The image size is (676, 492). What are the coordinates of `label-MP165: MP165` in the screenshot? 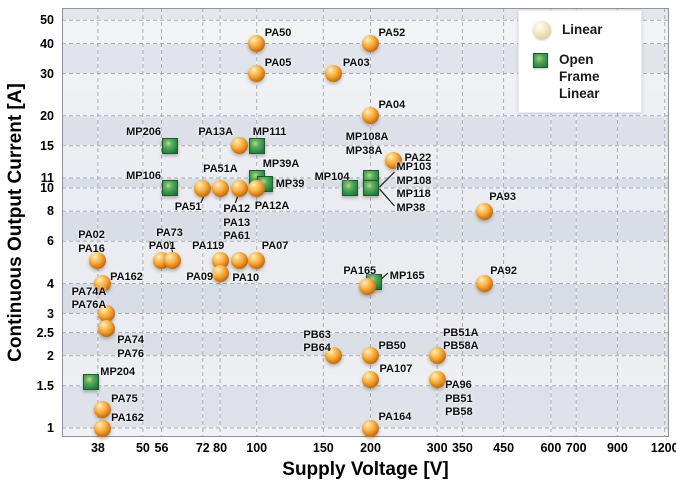 It's located at (407, 276).